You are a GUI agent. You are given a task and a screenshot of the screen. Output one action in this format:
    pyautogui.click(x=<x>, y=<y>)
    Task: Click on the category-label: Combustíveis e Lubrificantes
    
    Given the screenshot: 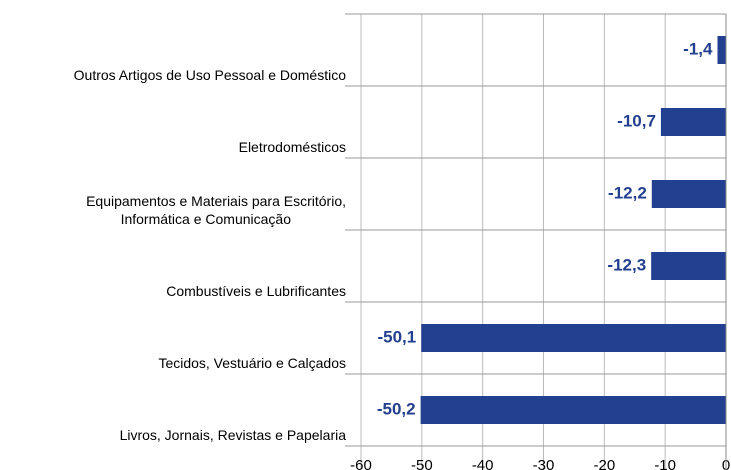 What is the action you would take?
    pyautogui.click(x=256, y=291)
    